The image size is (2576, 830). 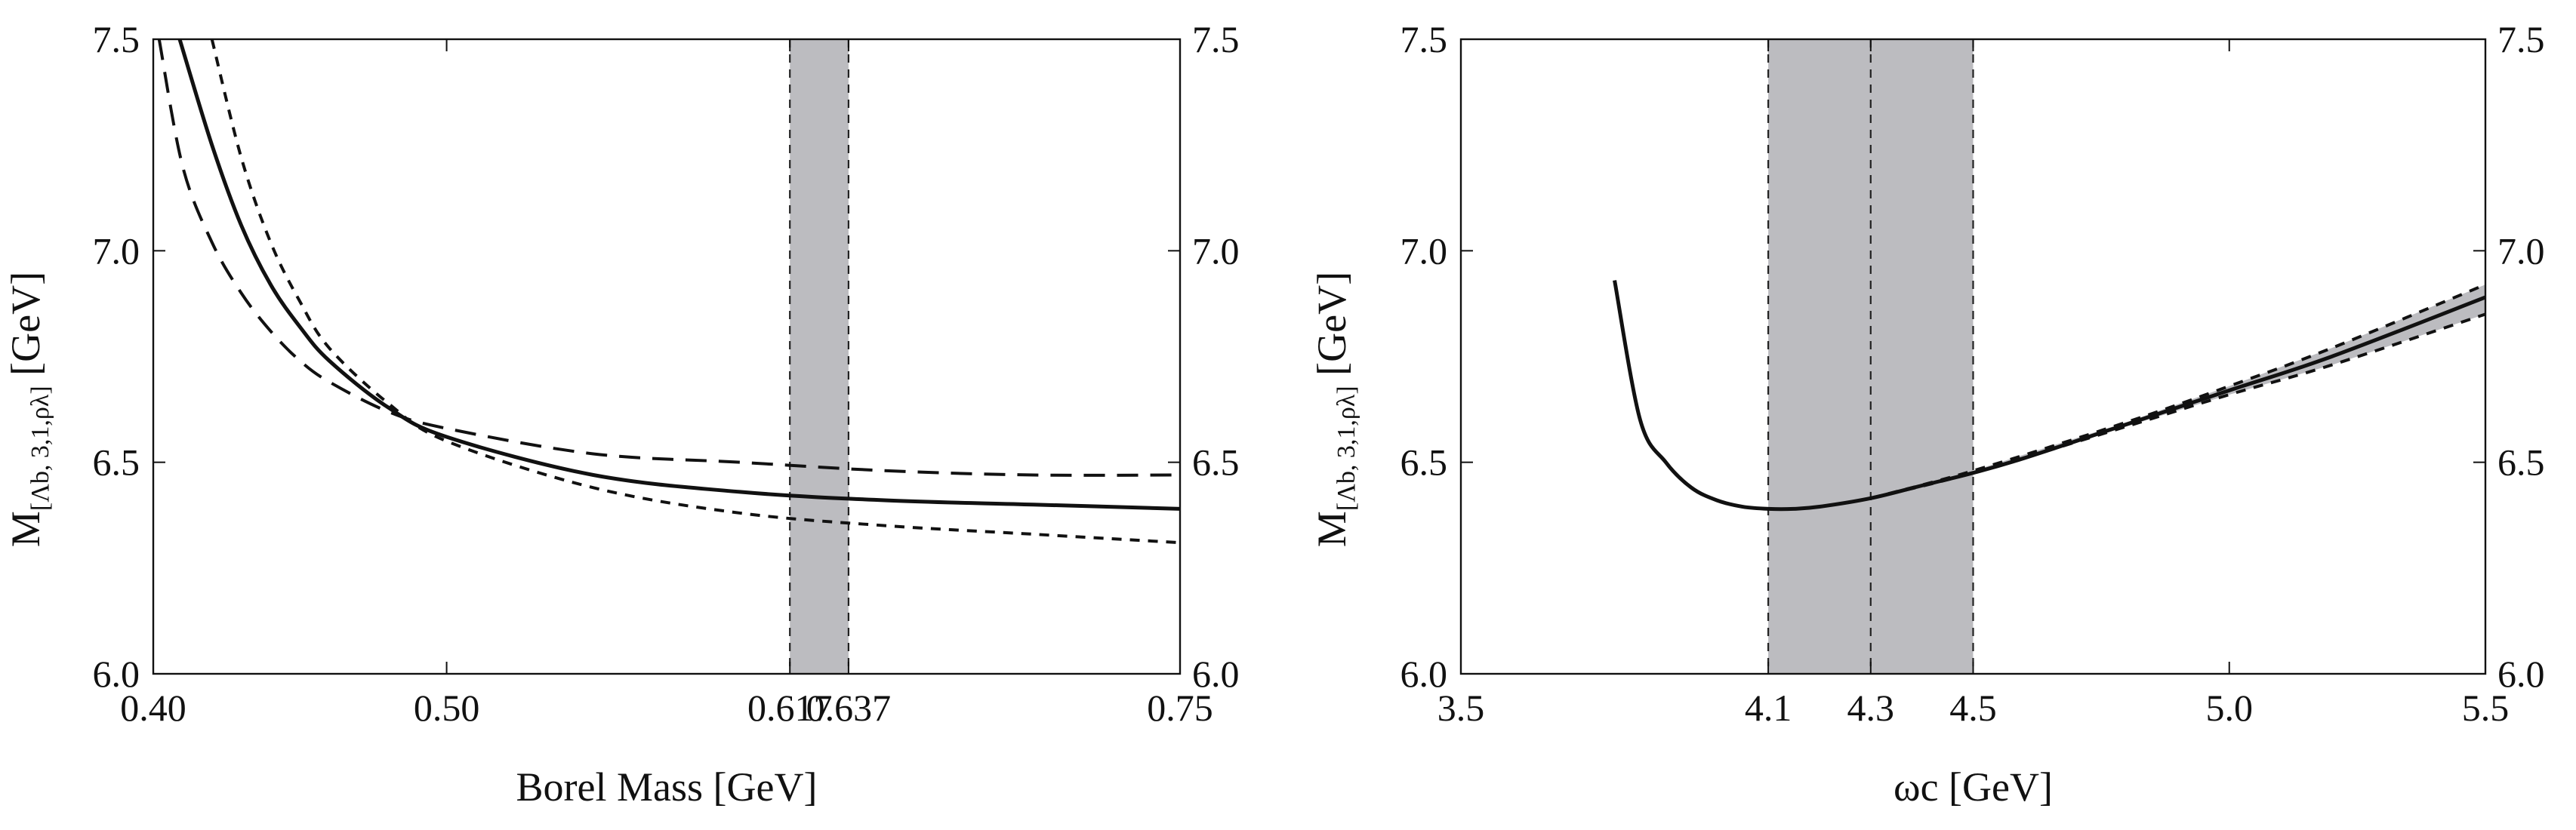 What do you see at coordinates (153, 708) in the screenshot?
I see `x-tick-label: 0.40` at bounding box center [153, 708].